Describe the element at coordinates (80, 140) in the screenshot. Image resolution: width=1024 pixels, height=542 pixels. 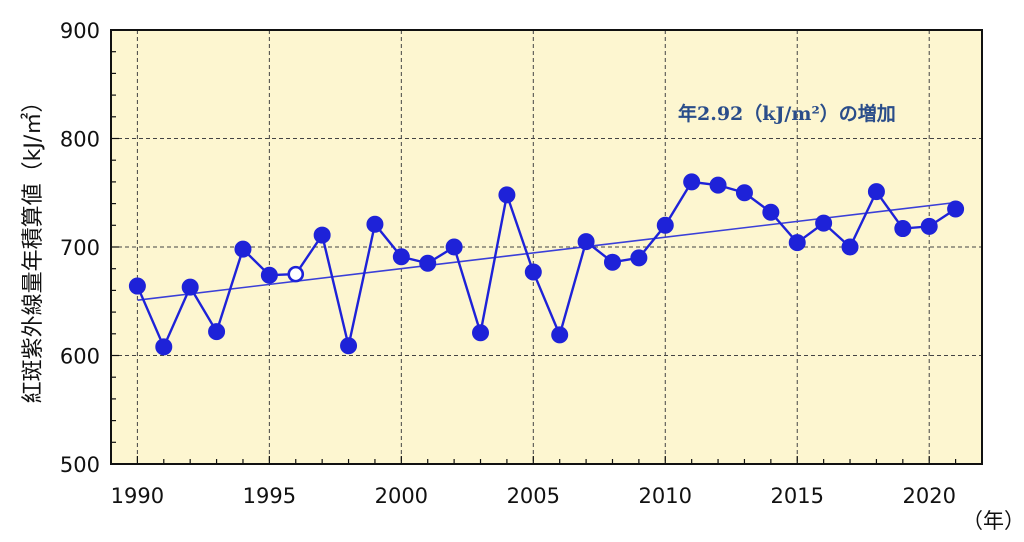
I see `y-tick-label-800: 800` at that location.